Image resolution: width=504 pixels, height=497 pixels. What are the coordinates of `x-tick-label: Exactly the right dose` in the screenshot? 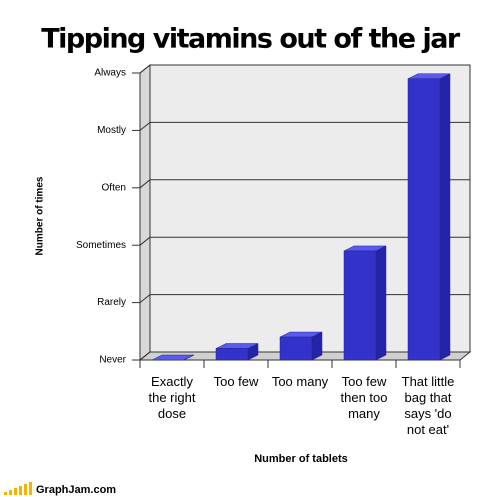 It's located at (172, 397).